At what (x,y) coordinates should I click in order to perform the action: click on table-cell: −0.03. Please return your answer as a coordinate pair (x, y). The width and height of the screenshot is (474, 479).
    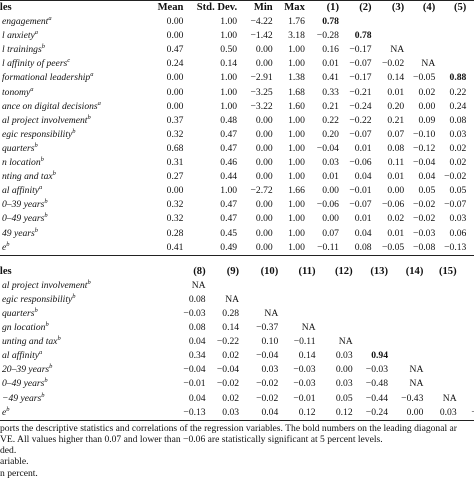
    Looking at the image, I should click on (304, 370).